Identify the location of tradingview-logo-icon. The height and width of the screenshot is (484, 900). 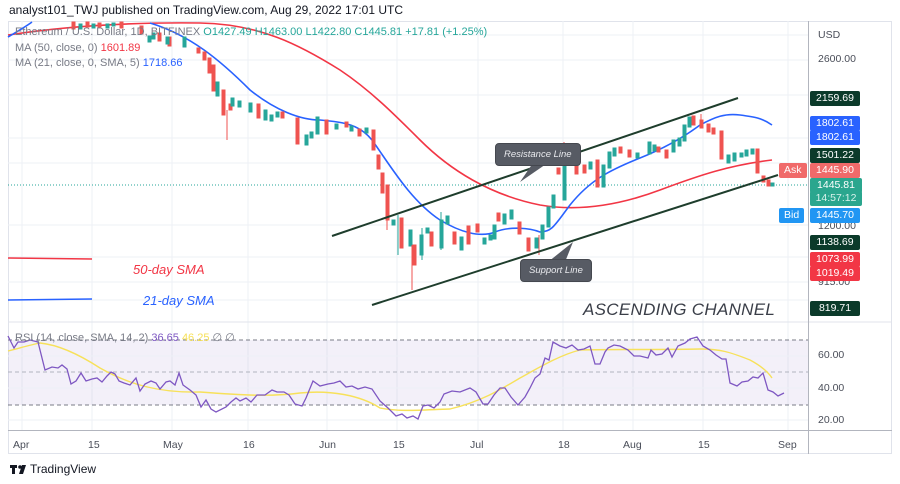
(18, 469).